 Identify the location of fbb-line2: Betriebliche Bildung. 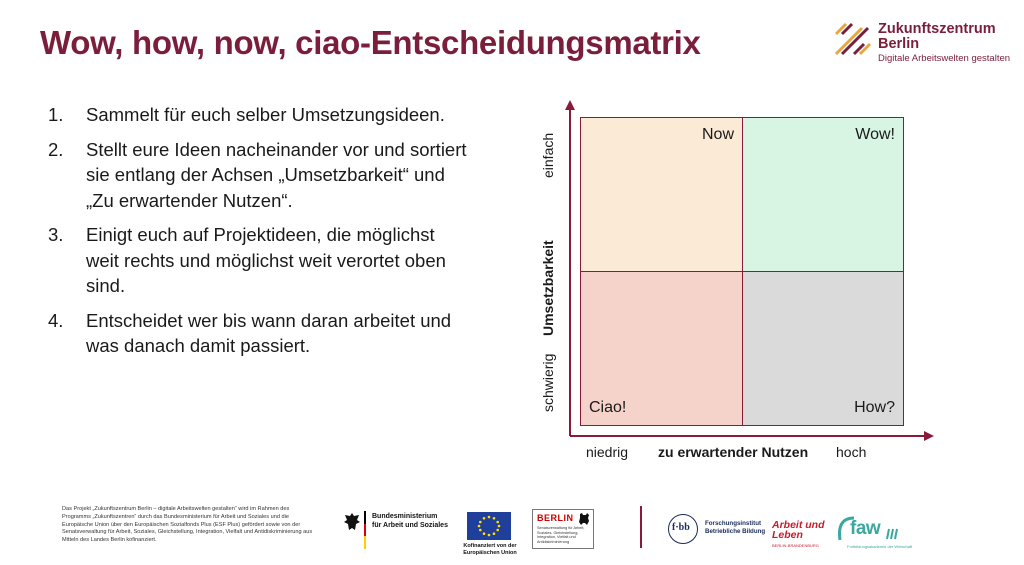
(735, 531).